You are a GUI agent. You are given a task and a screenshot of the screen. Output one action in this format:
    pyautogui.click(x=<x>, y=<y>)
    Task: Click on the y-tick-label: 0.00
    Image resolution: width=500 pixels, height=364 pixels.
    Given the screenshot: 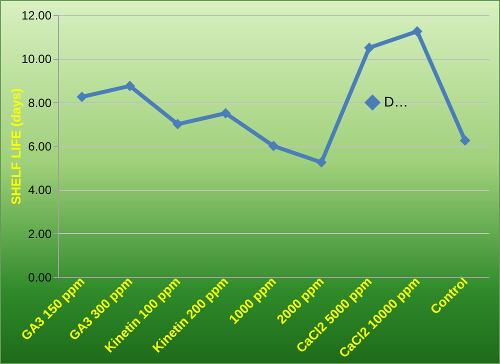 What is the action you would take?
    pyautogui.click(x=40, y=277)
    